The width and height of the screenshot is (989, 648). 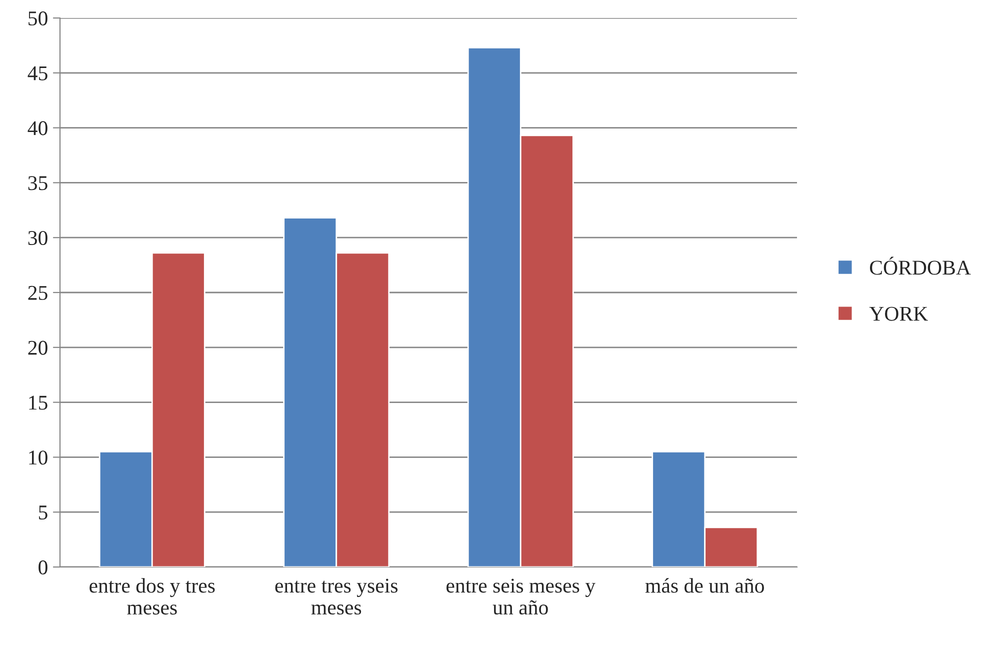 What do you see at coordinates (38, 293) in the screenshot?
I see `y-tick-label: 25` at bounding box center [38, 293].